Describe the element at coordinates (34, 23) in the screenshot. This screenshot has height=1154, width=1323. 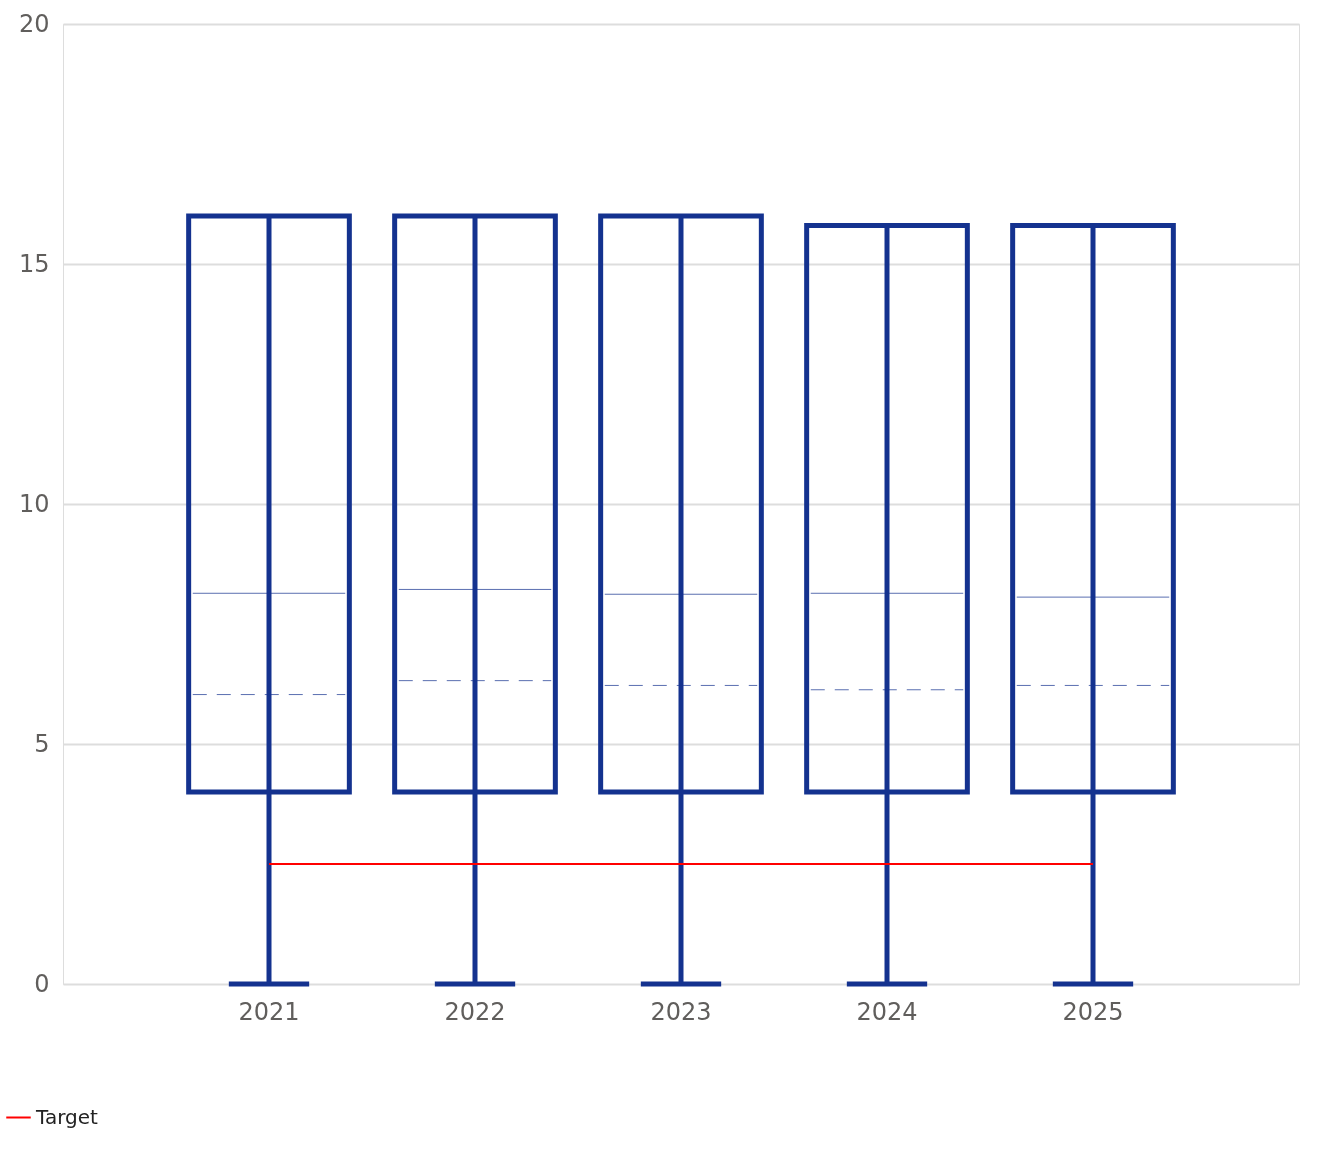
I see `y-tick-label: 20` at that location.